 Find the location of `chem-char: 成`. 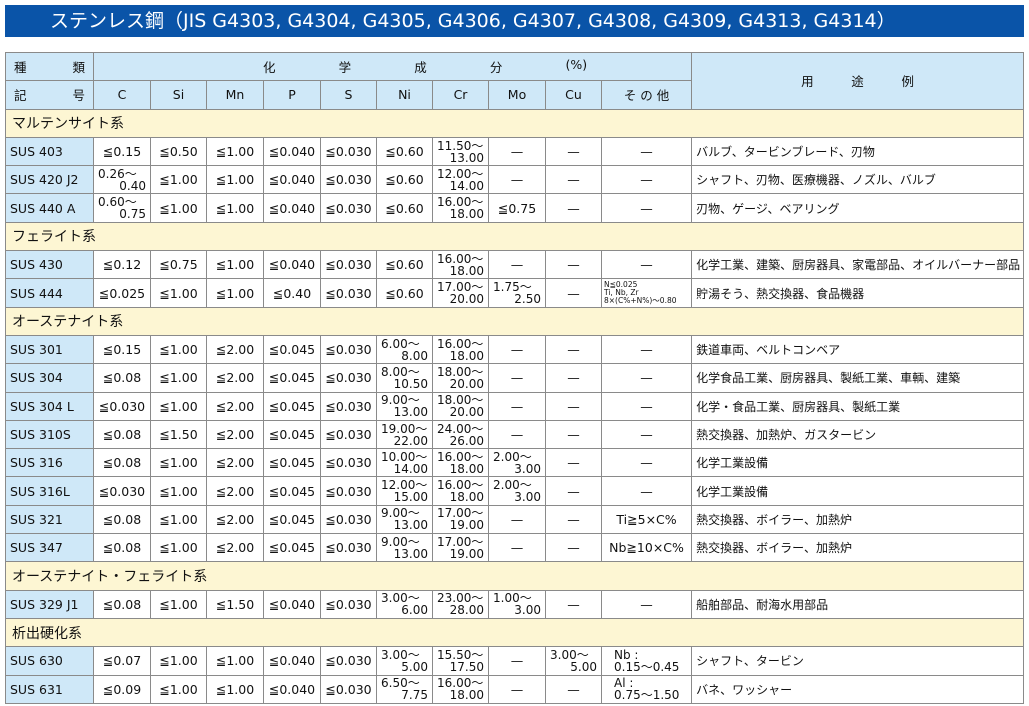

chem-char: 成 is located at coordinates (420, 68).